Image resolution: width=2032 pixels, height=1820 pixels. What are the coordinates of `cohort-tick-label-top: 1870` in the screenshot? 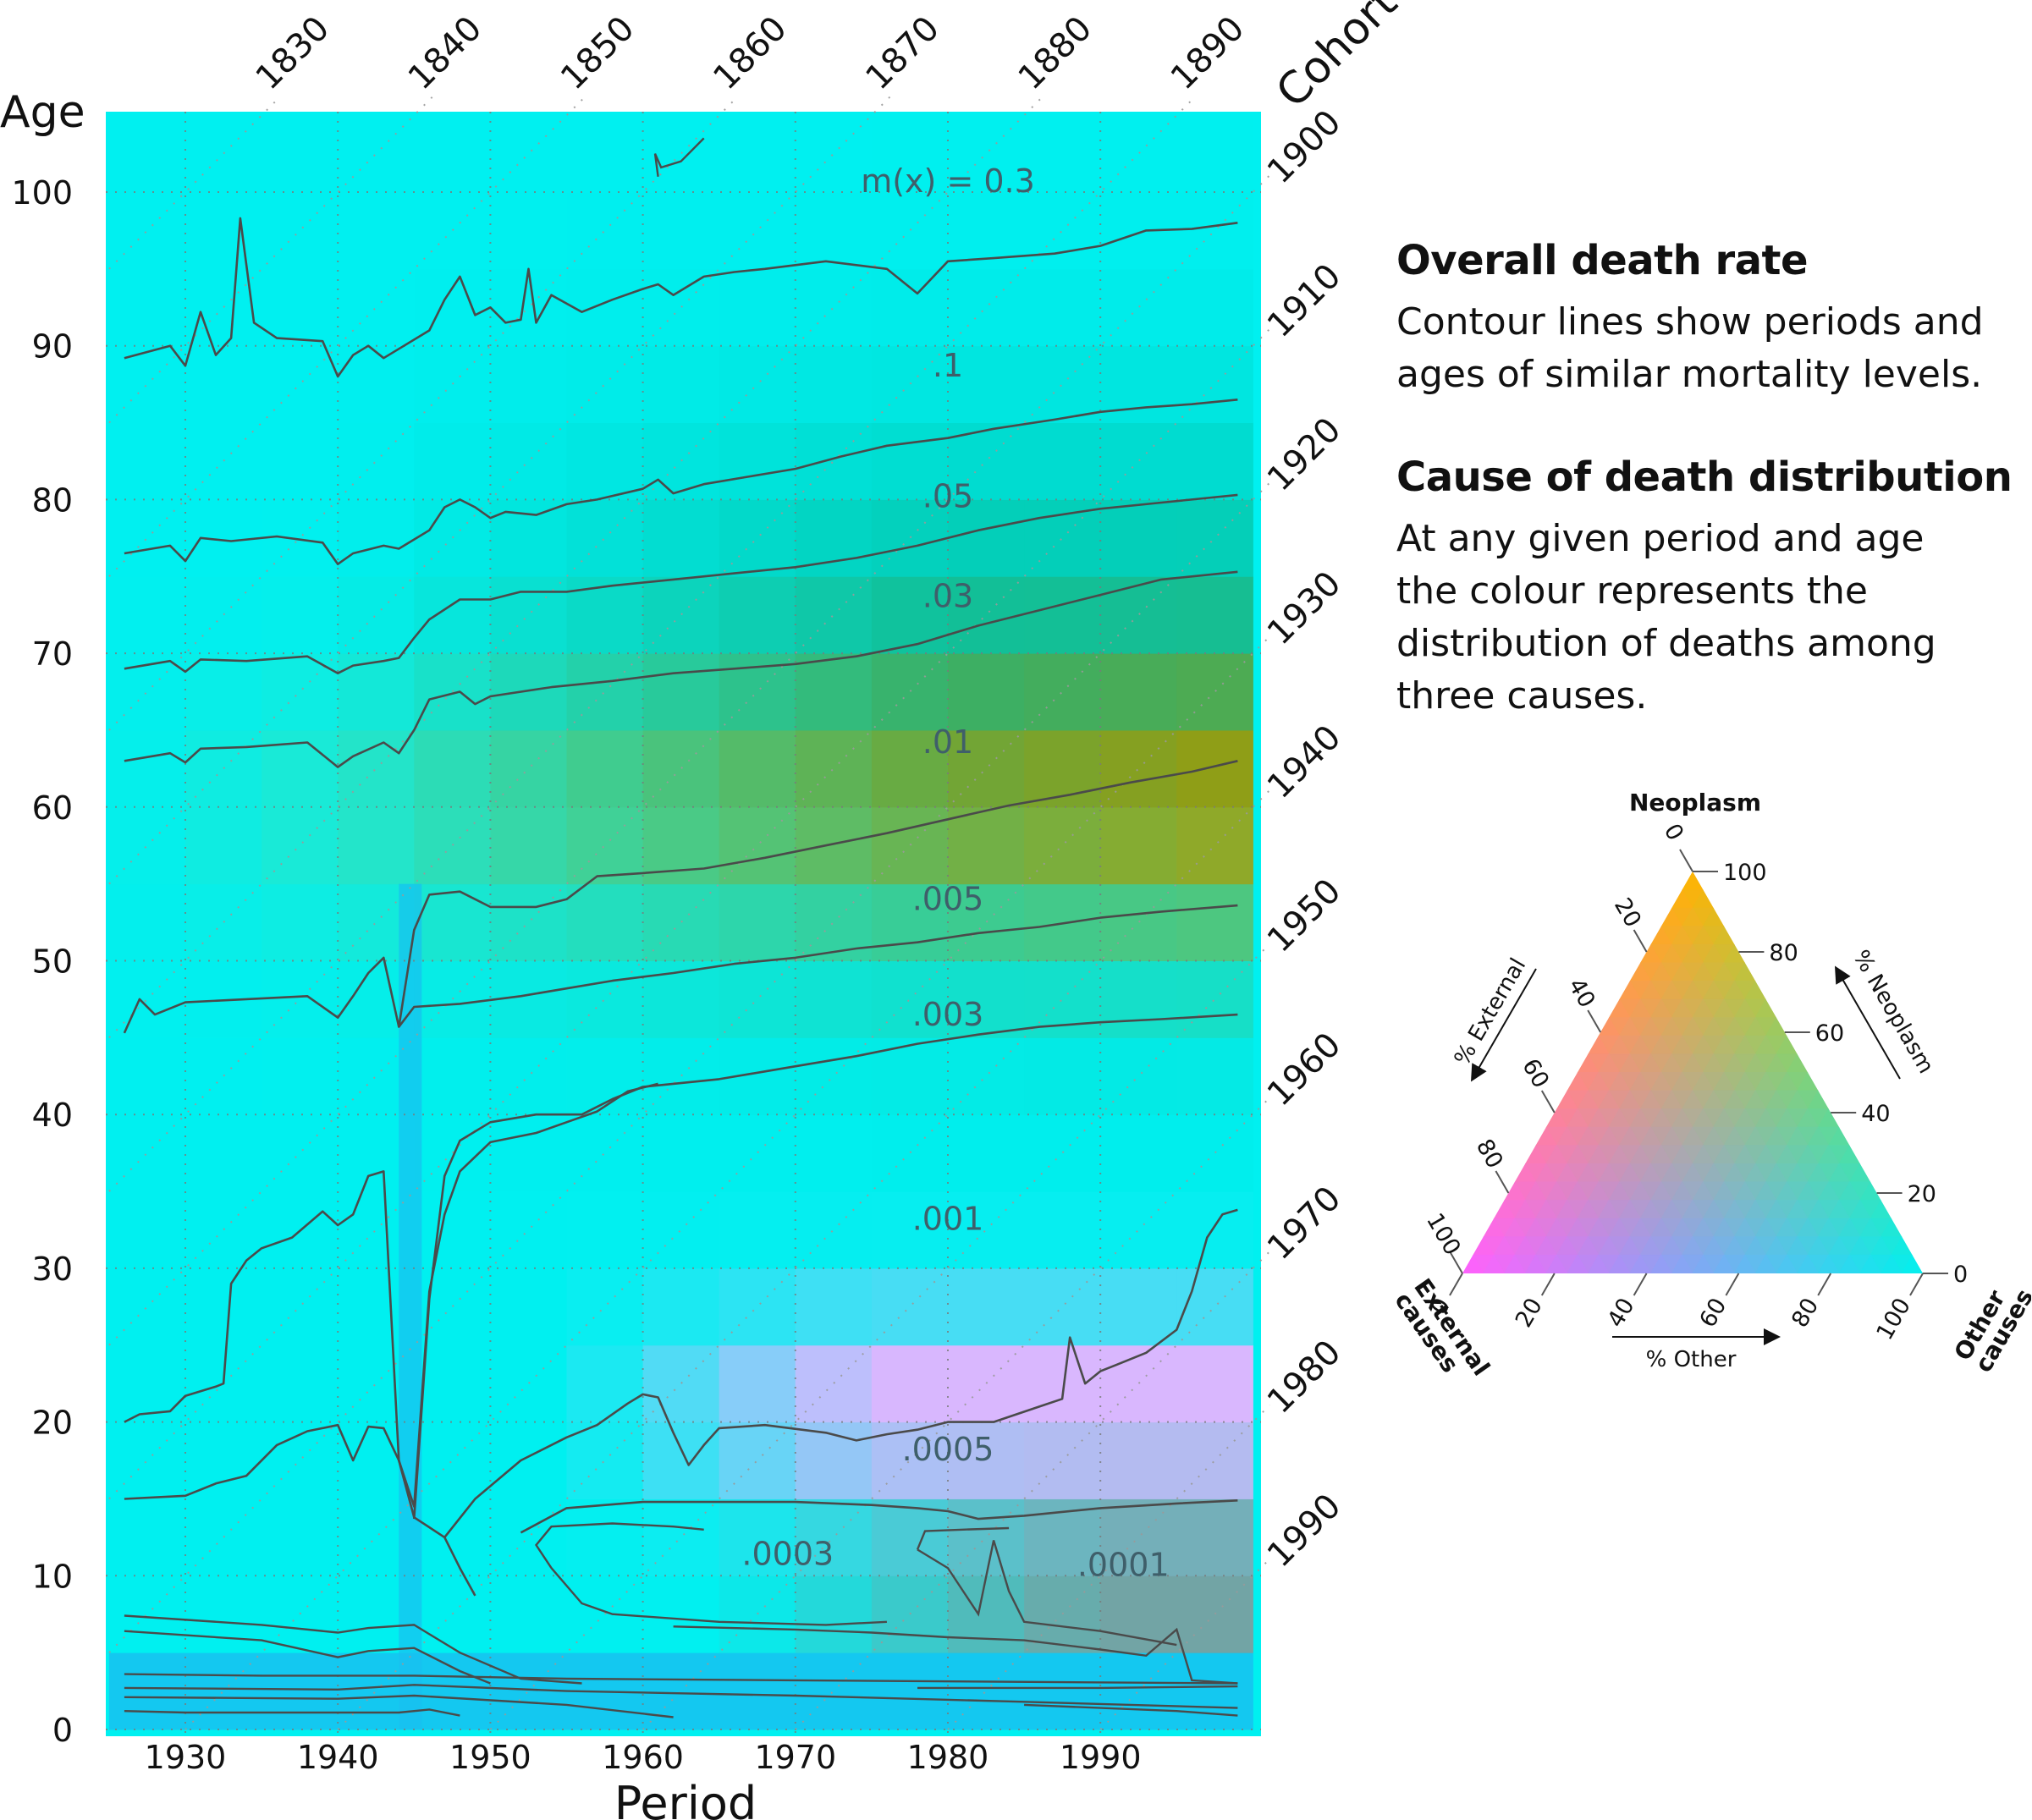 It's located at (903, 53).